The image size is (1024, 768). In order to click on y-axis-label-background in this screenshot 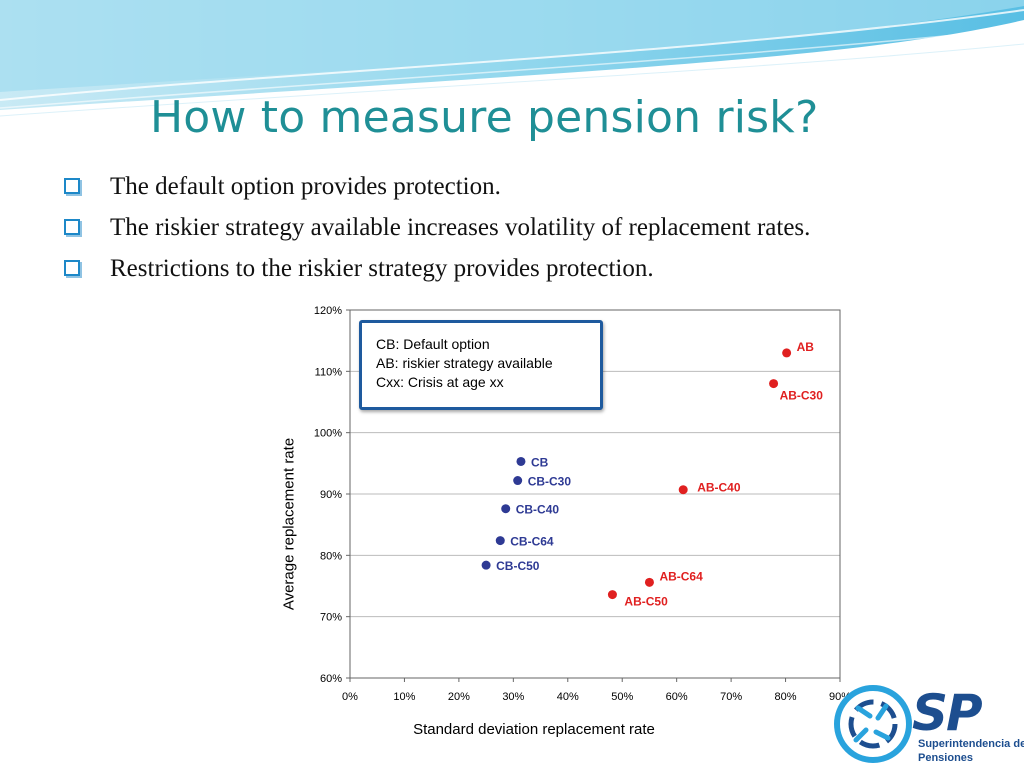, I will do `click(289, 524)`.